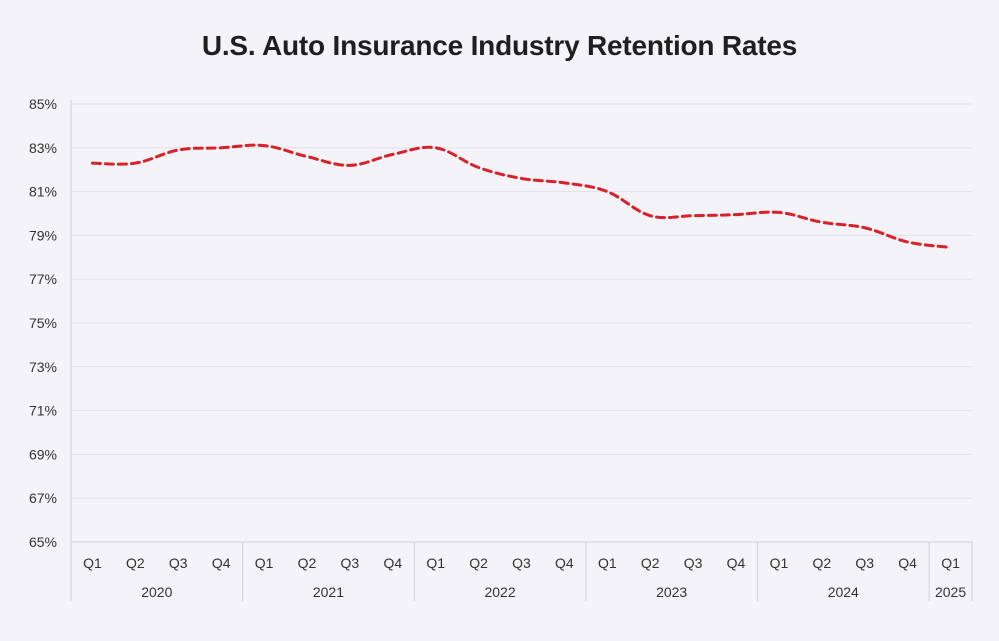 This screenshot has width=999, height=641. Describe the element at coordinates (156, 592) in the screenshot. I see `year-label: 2020` at that location.